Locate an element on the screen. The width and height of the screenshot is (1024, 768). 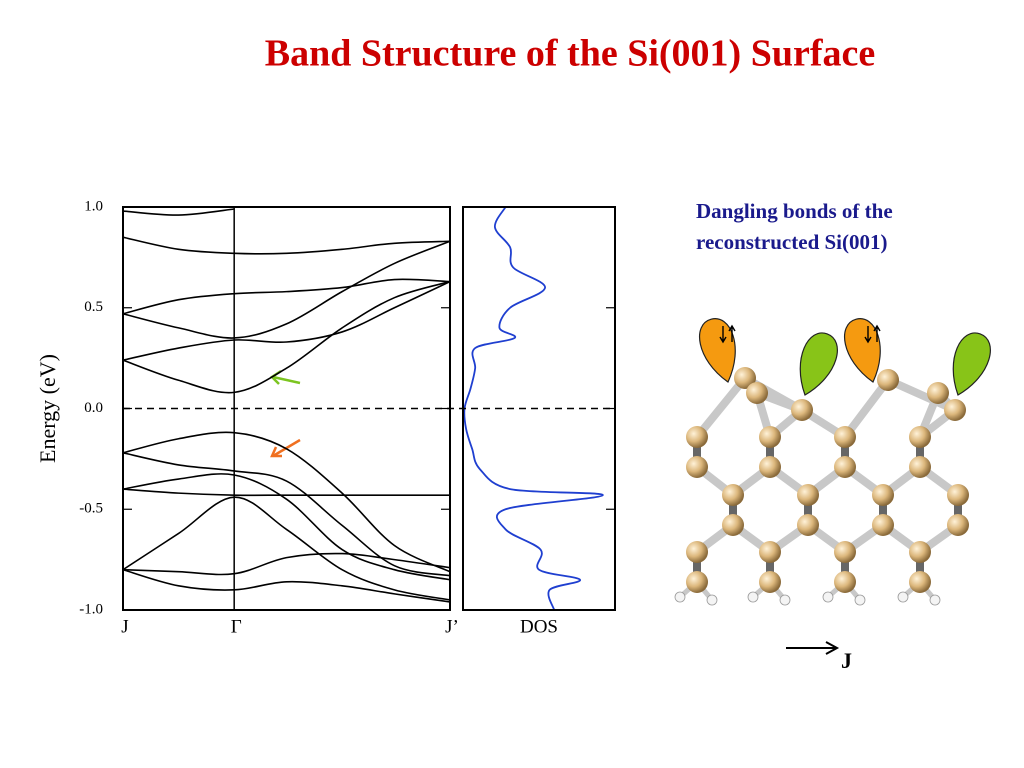
y-axis-label: Energy (eV) is located at coordinates (47, 408).